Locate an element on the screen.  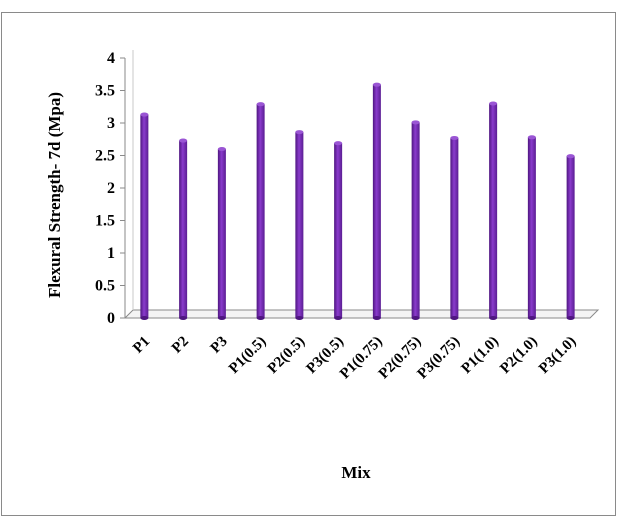
bar-P2(1.0) is located at coordinates (531, 227).